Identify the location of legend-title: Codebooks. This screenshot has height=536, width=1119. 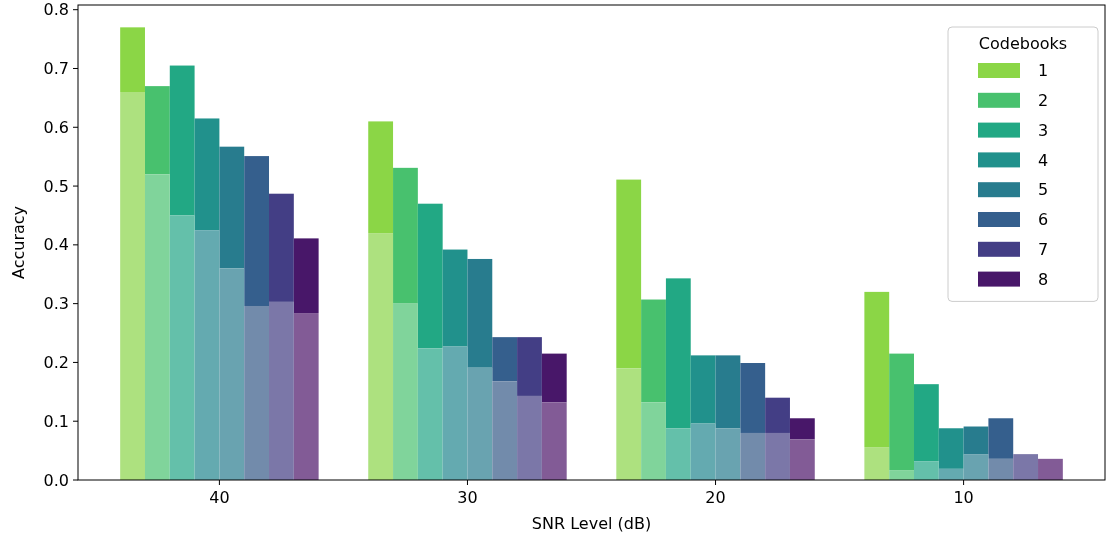
(1023, 43).